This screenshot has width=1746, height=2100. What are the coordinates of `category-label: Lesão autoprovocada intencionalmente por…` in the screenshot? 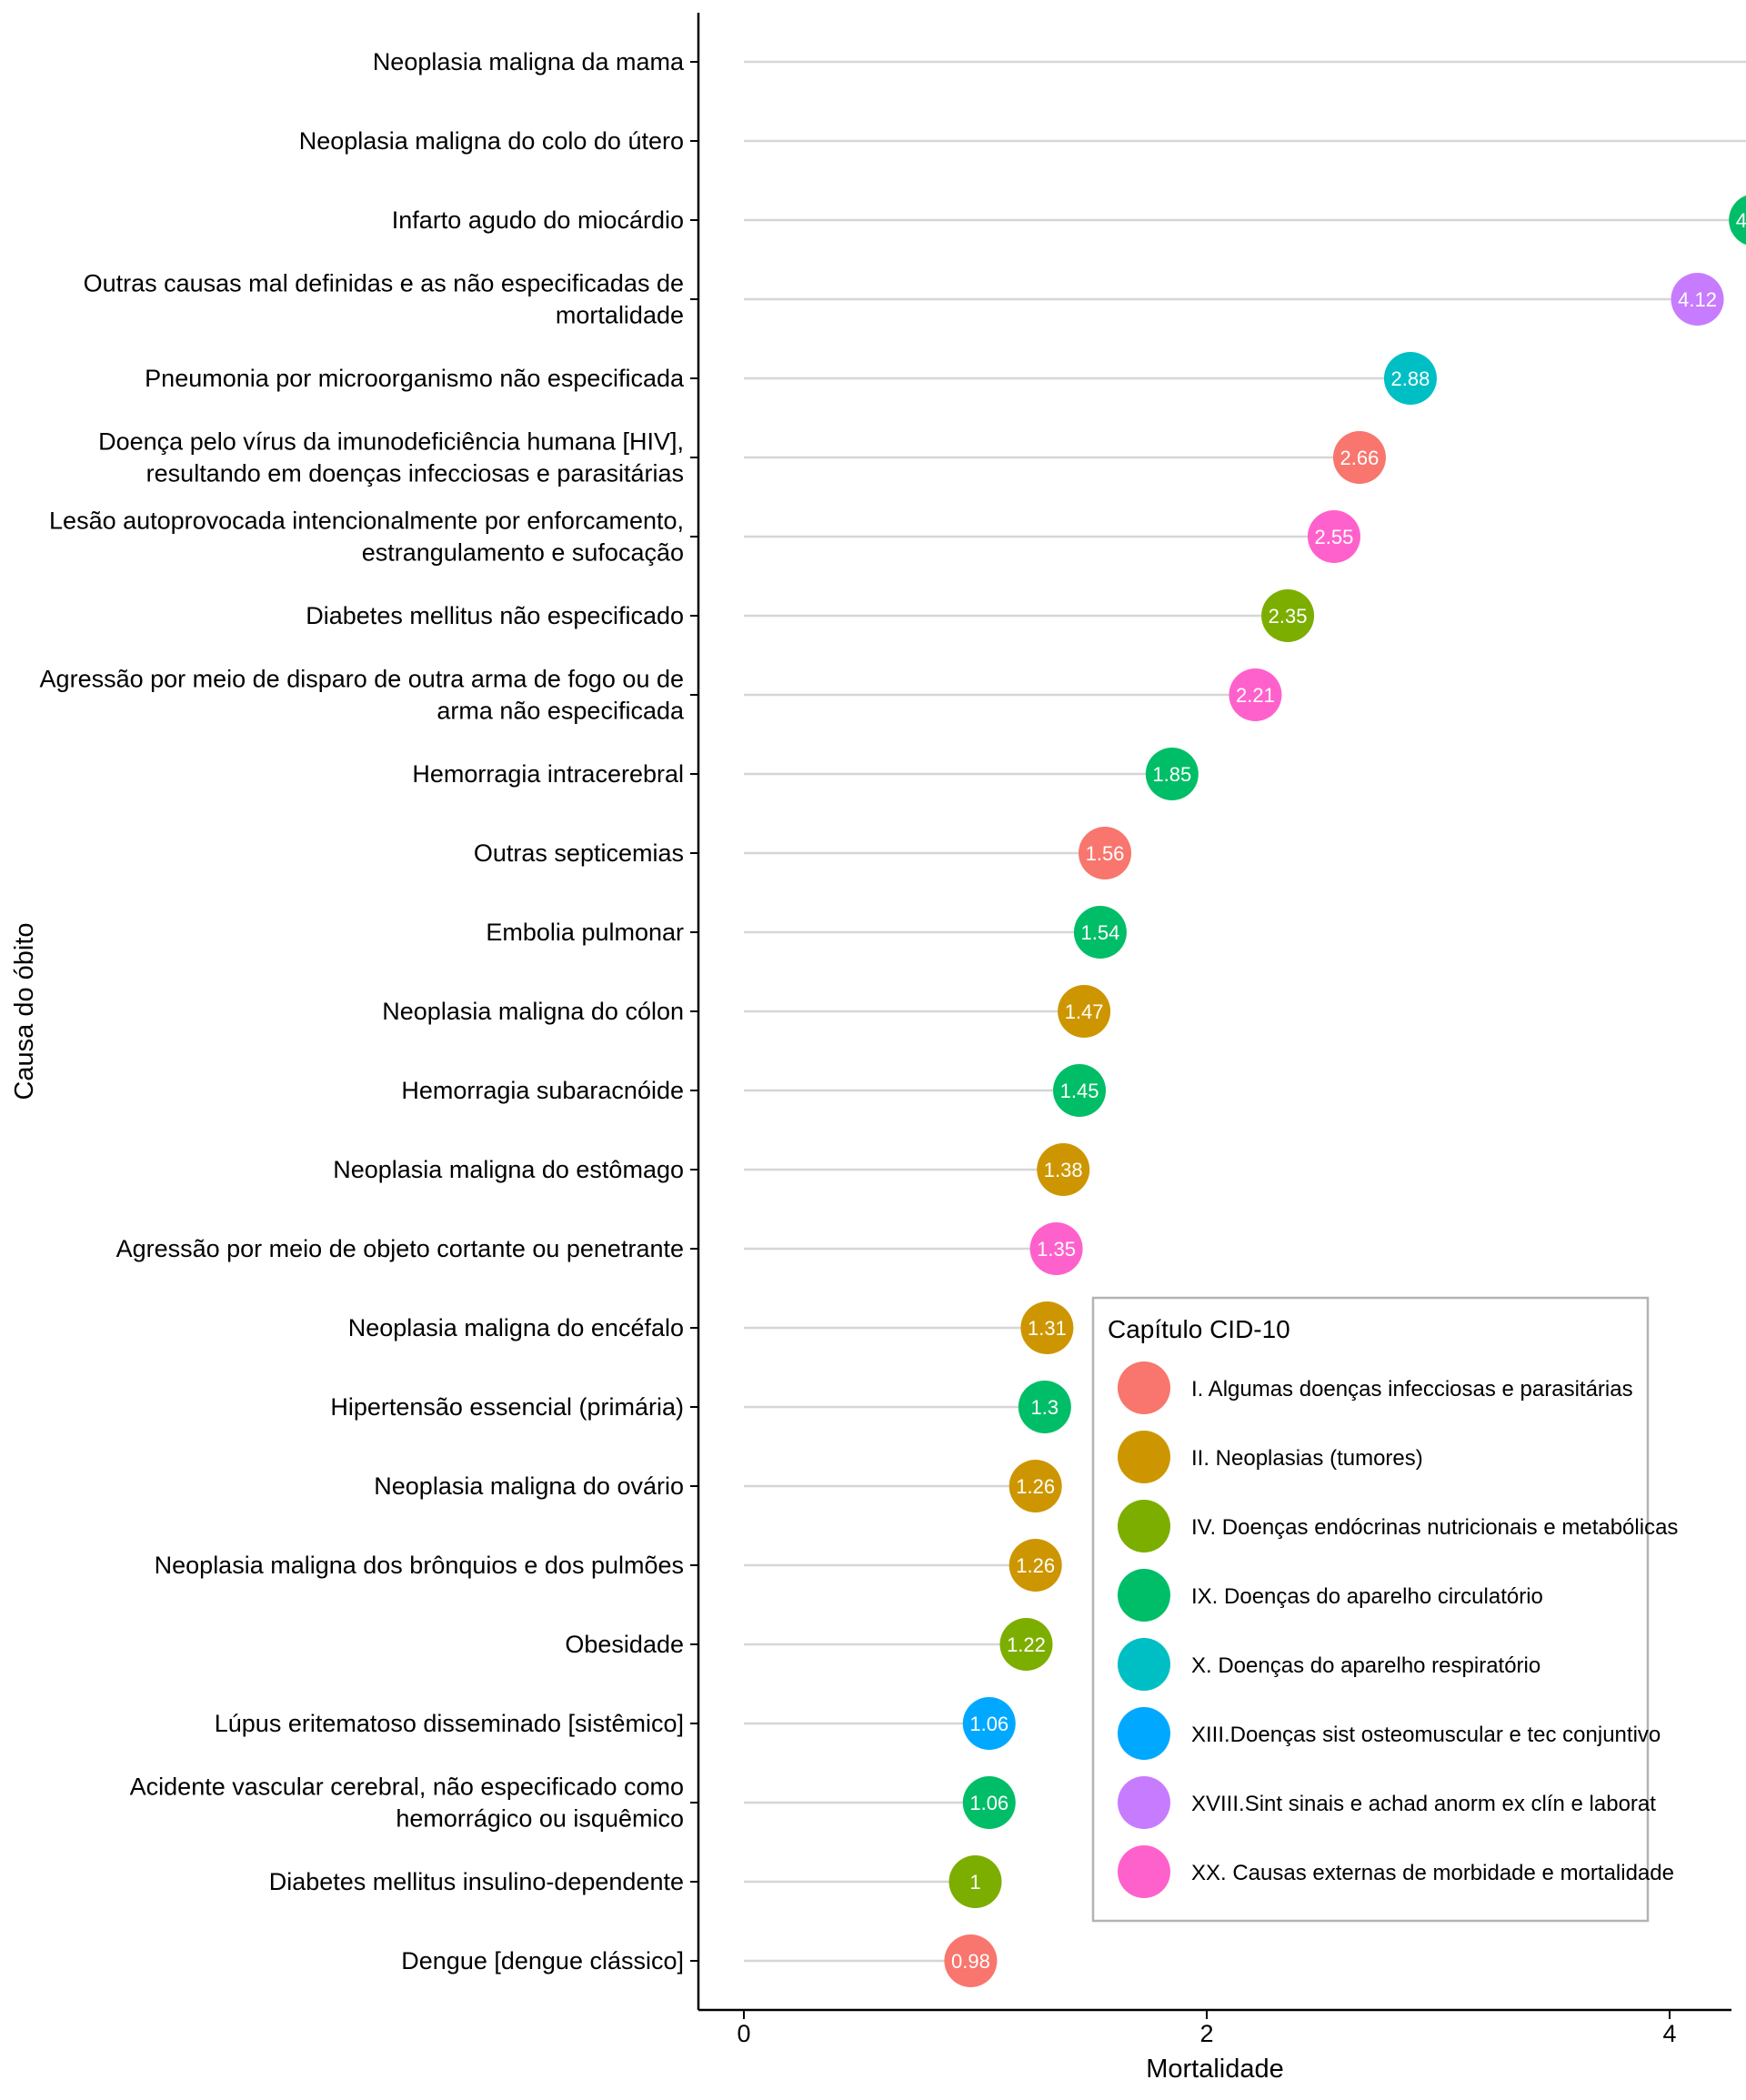 It's located at (367, 521).